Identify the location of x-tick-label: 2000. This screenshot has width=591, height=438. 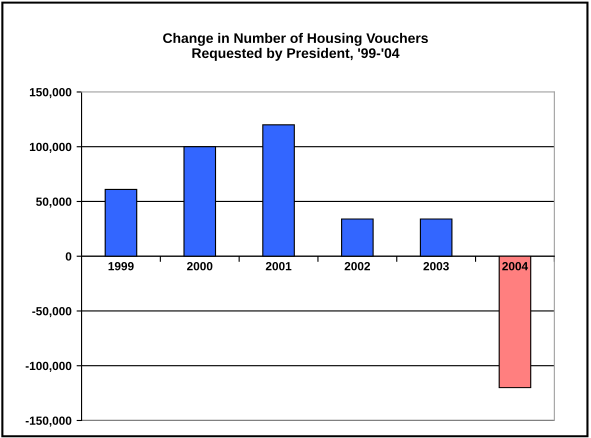
(199, 266).